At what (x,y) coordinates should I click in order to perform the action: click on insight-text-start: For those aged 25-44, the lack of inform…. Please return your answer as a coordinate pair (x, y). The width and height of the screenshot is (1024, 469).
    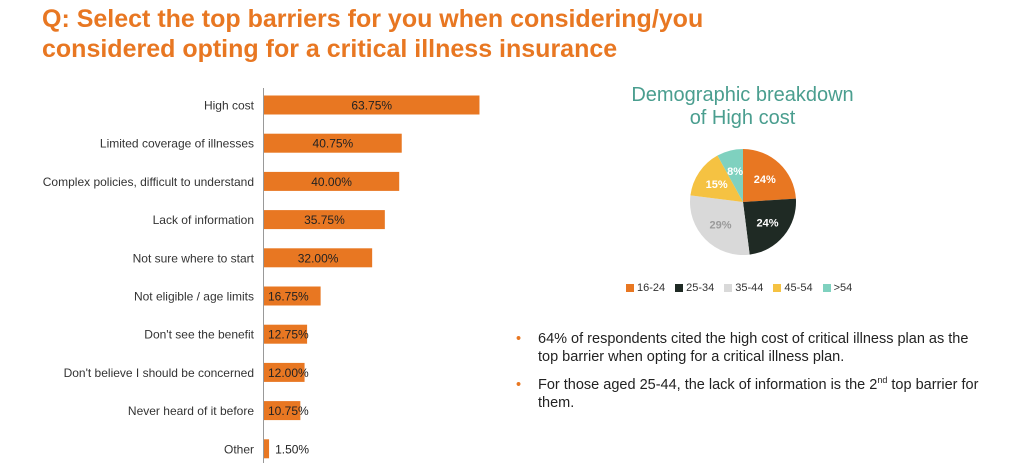
    Looking at the image, I should click on (708, 385).